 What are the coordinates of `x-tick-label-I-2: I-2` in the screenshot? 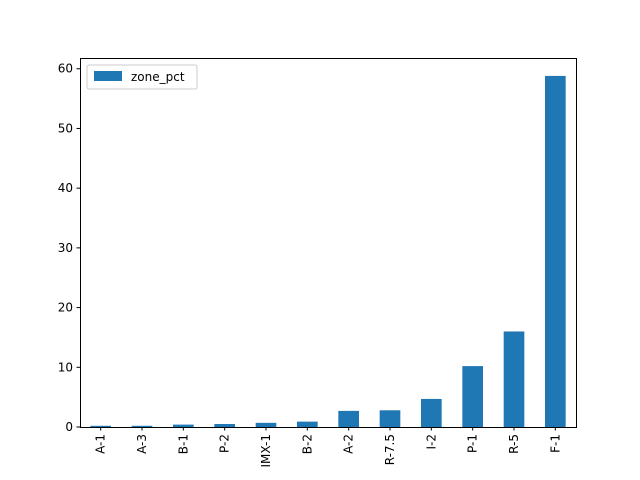 It's located at (431, 442).